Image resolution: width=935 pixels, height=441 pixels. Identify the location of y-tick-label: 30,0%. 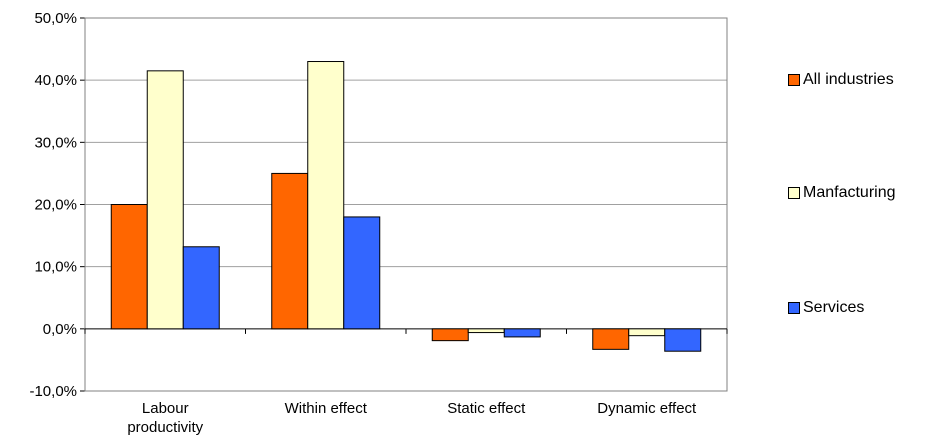
(55, 142).